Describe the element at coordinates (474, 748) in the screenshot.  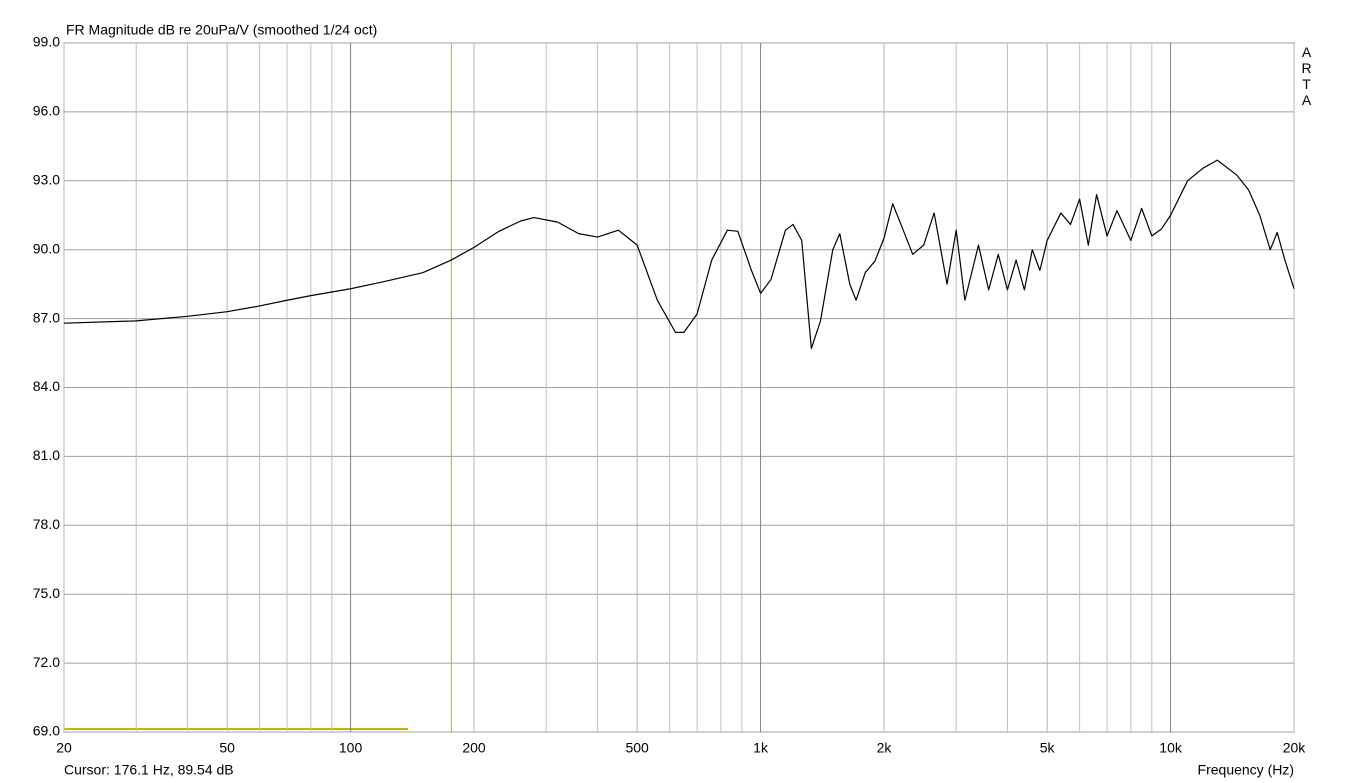
I see `x-tick-label: 200` at that location.